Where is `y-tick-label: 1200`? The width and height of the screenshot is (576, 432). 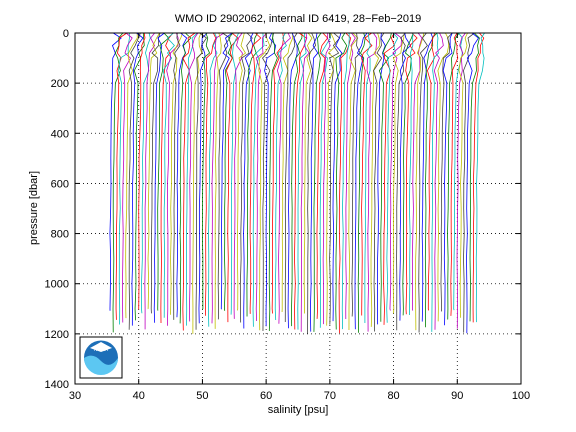 y-tick-label: 1200 is located at coordinates (57, 335).